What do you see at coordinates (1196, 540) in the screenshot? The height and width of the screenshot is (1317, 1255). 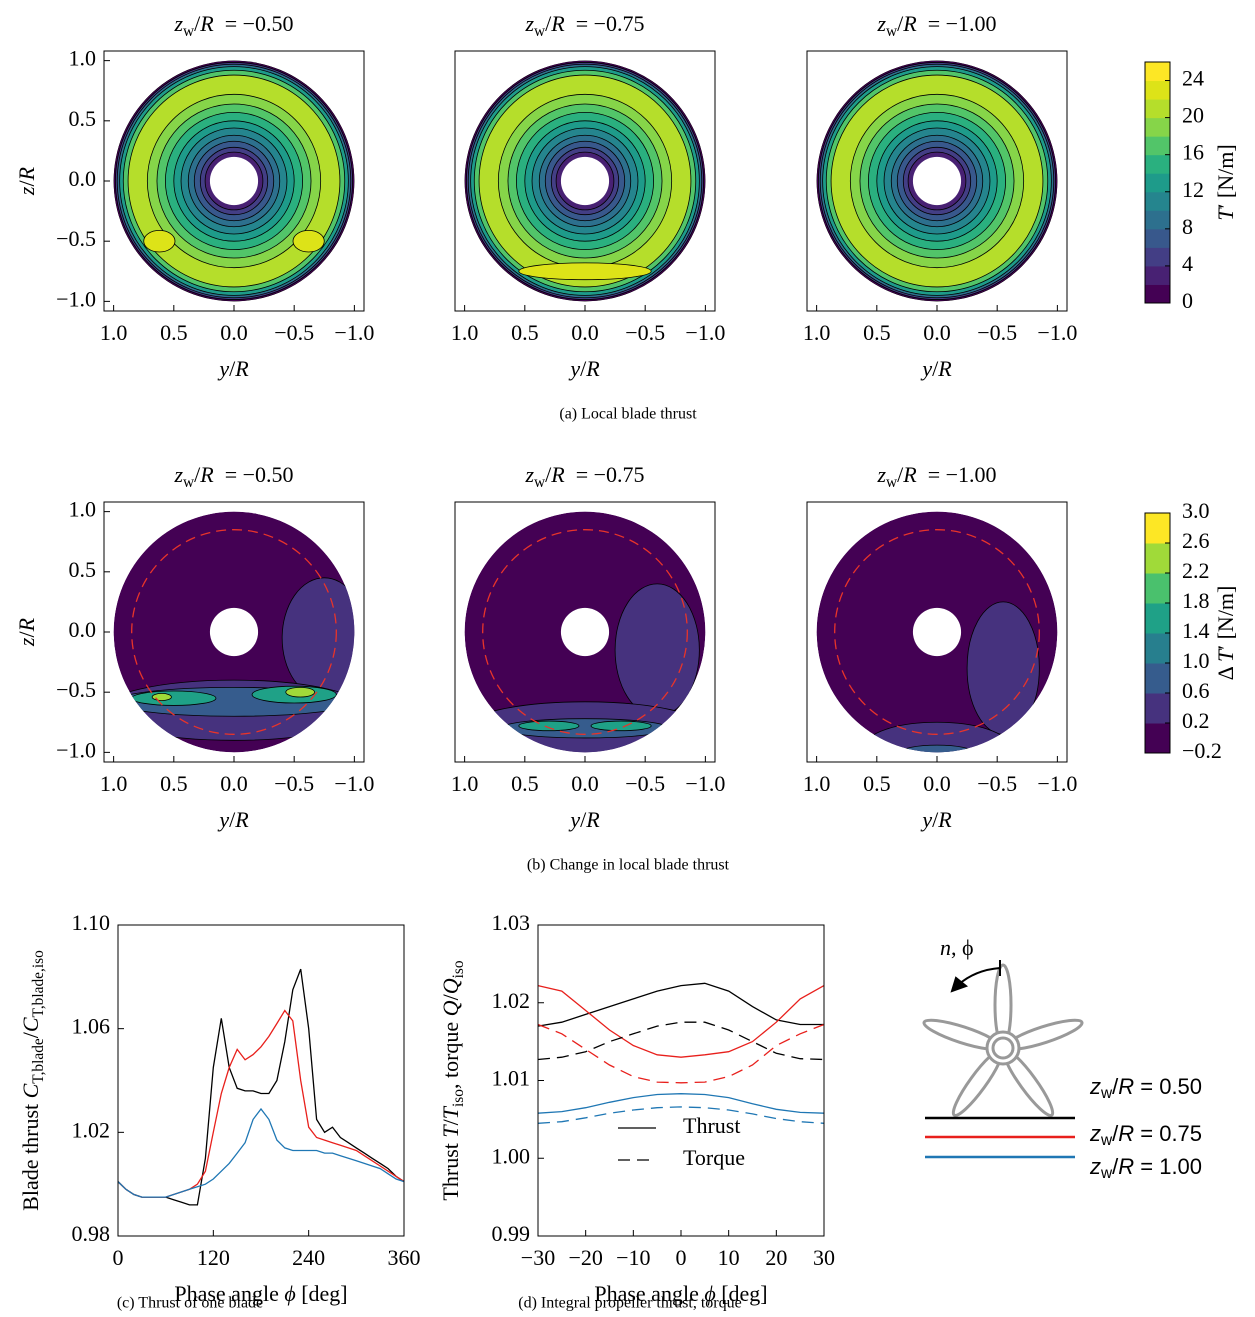 I see `colorbar-tick-label: 2.6` at bounding box center [1196, 540].